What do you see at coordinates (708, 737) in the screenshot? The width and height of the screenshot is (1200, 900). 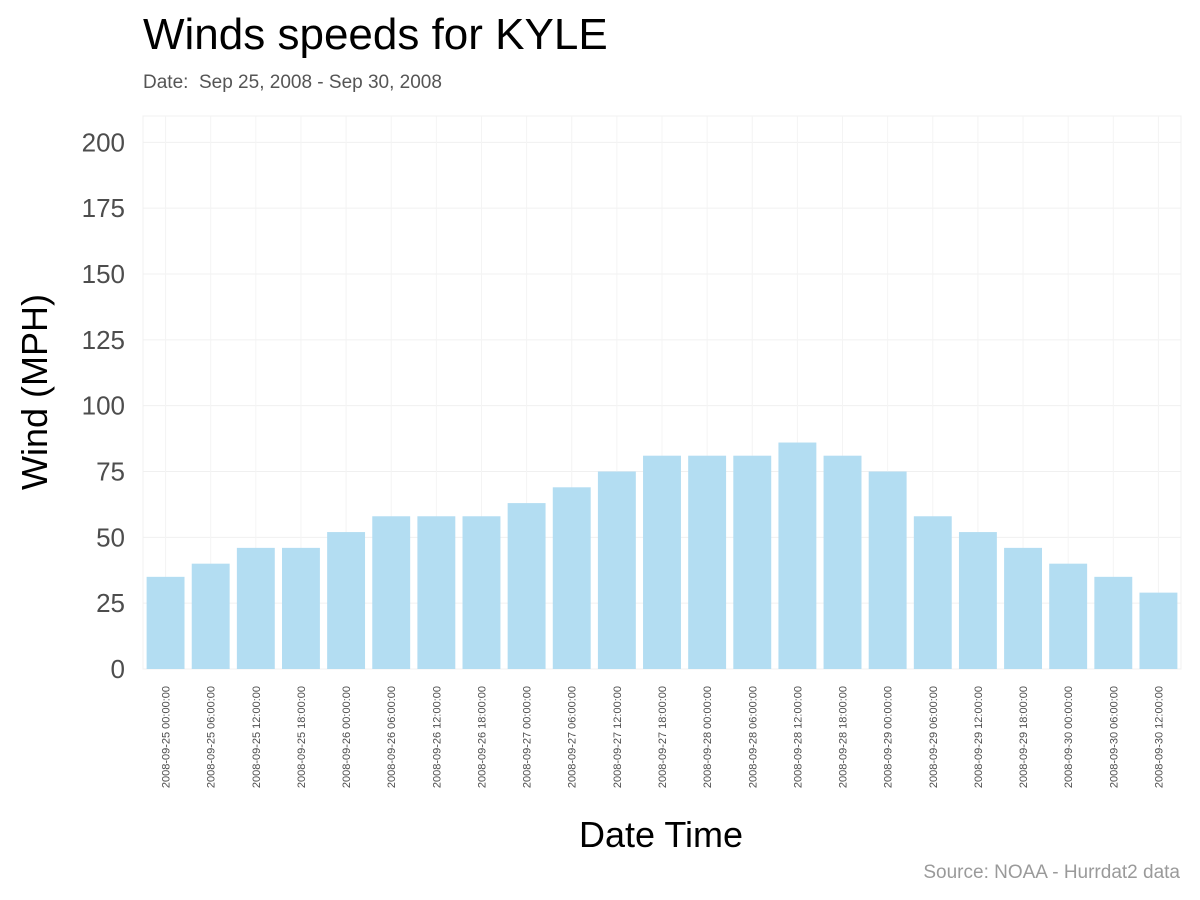 I see `x-tick-label: 2008-09-28 00:00:00` at bounding box center [708, 737].